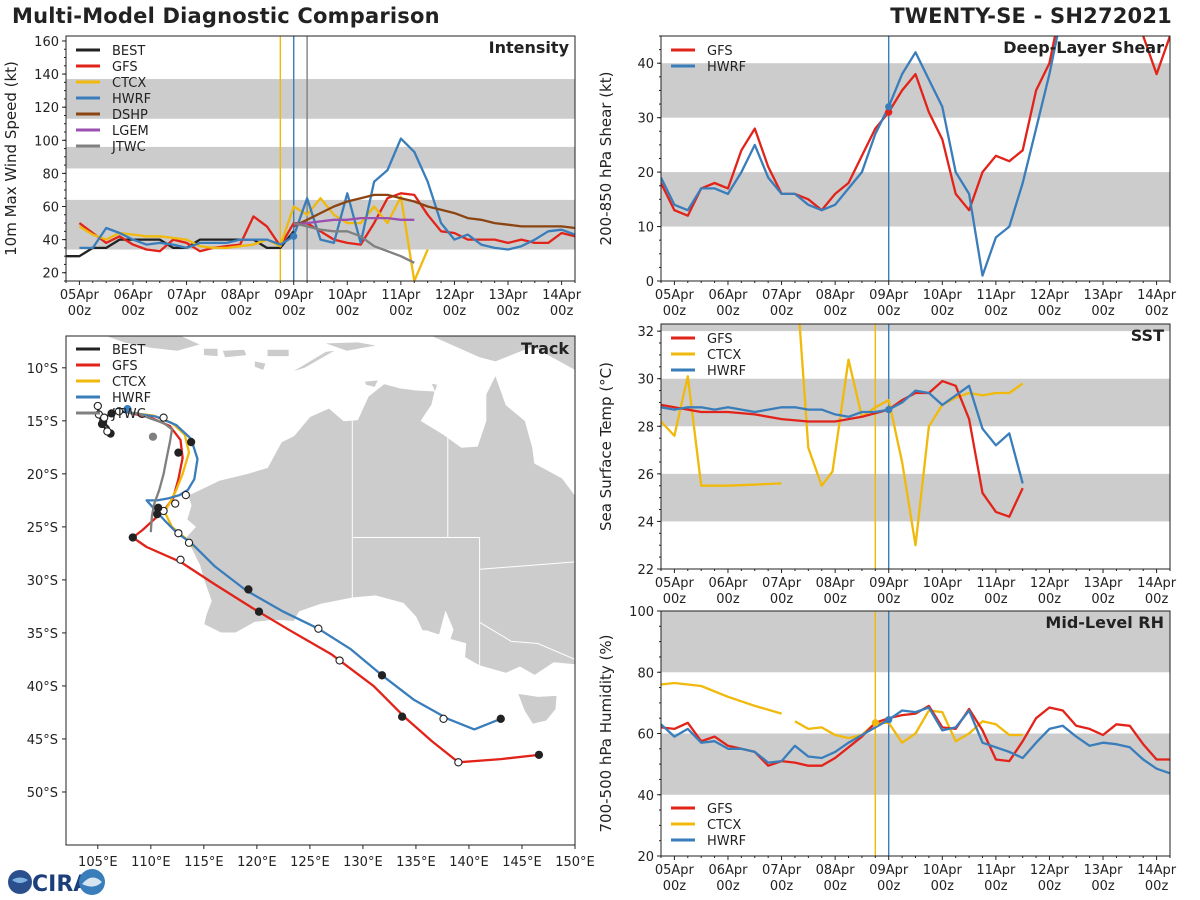  I want to click on y-tick-label: 28, so click(645, 427).